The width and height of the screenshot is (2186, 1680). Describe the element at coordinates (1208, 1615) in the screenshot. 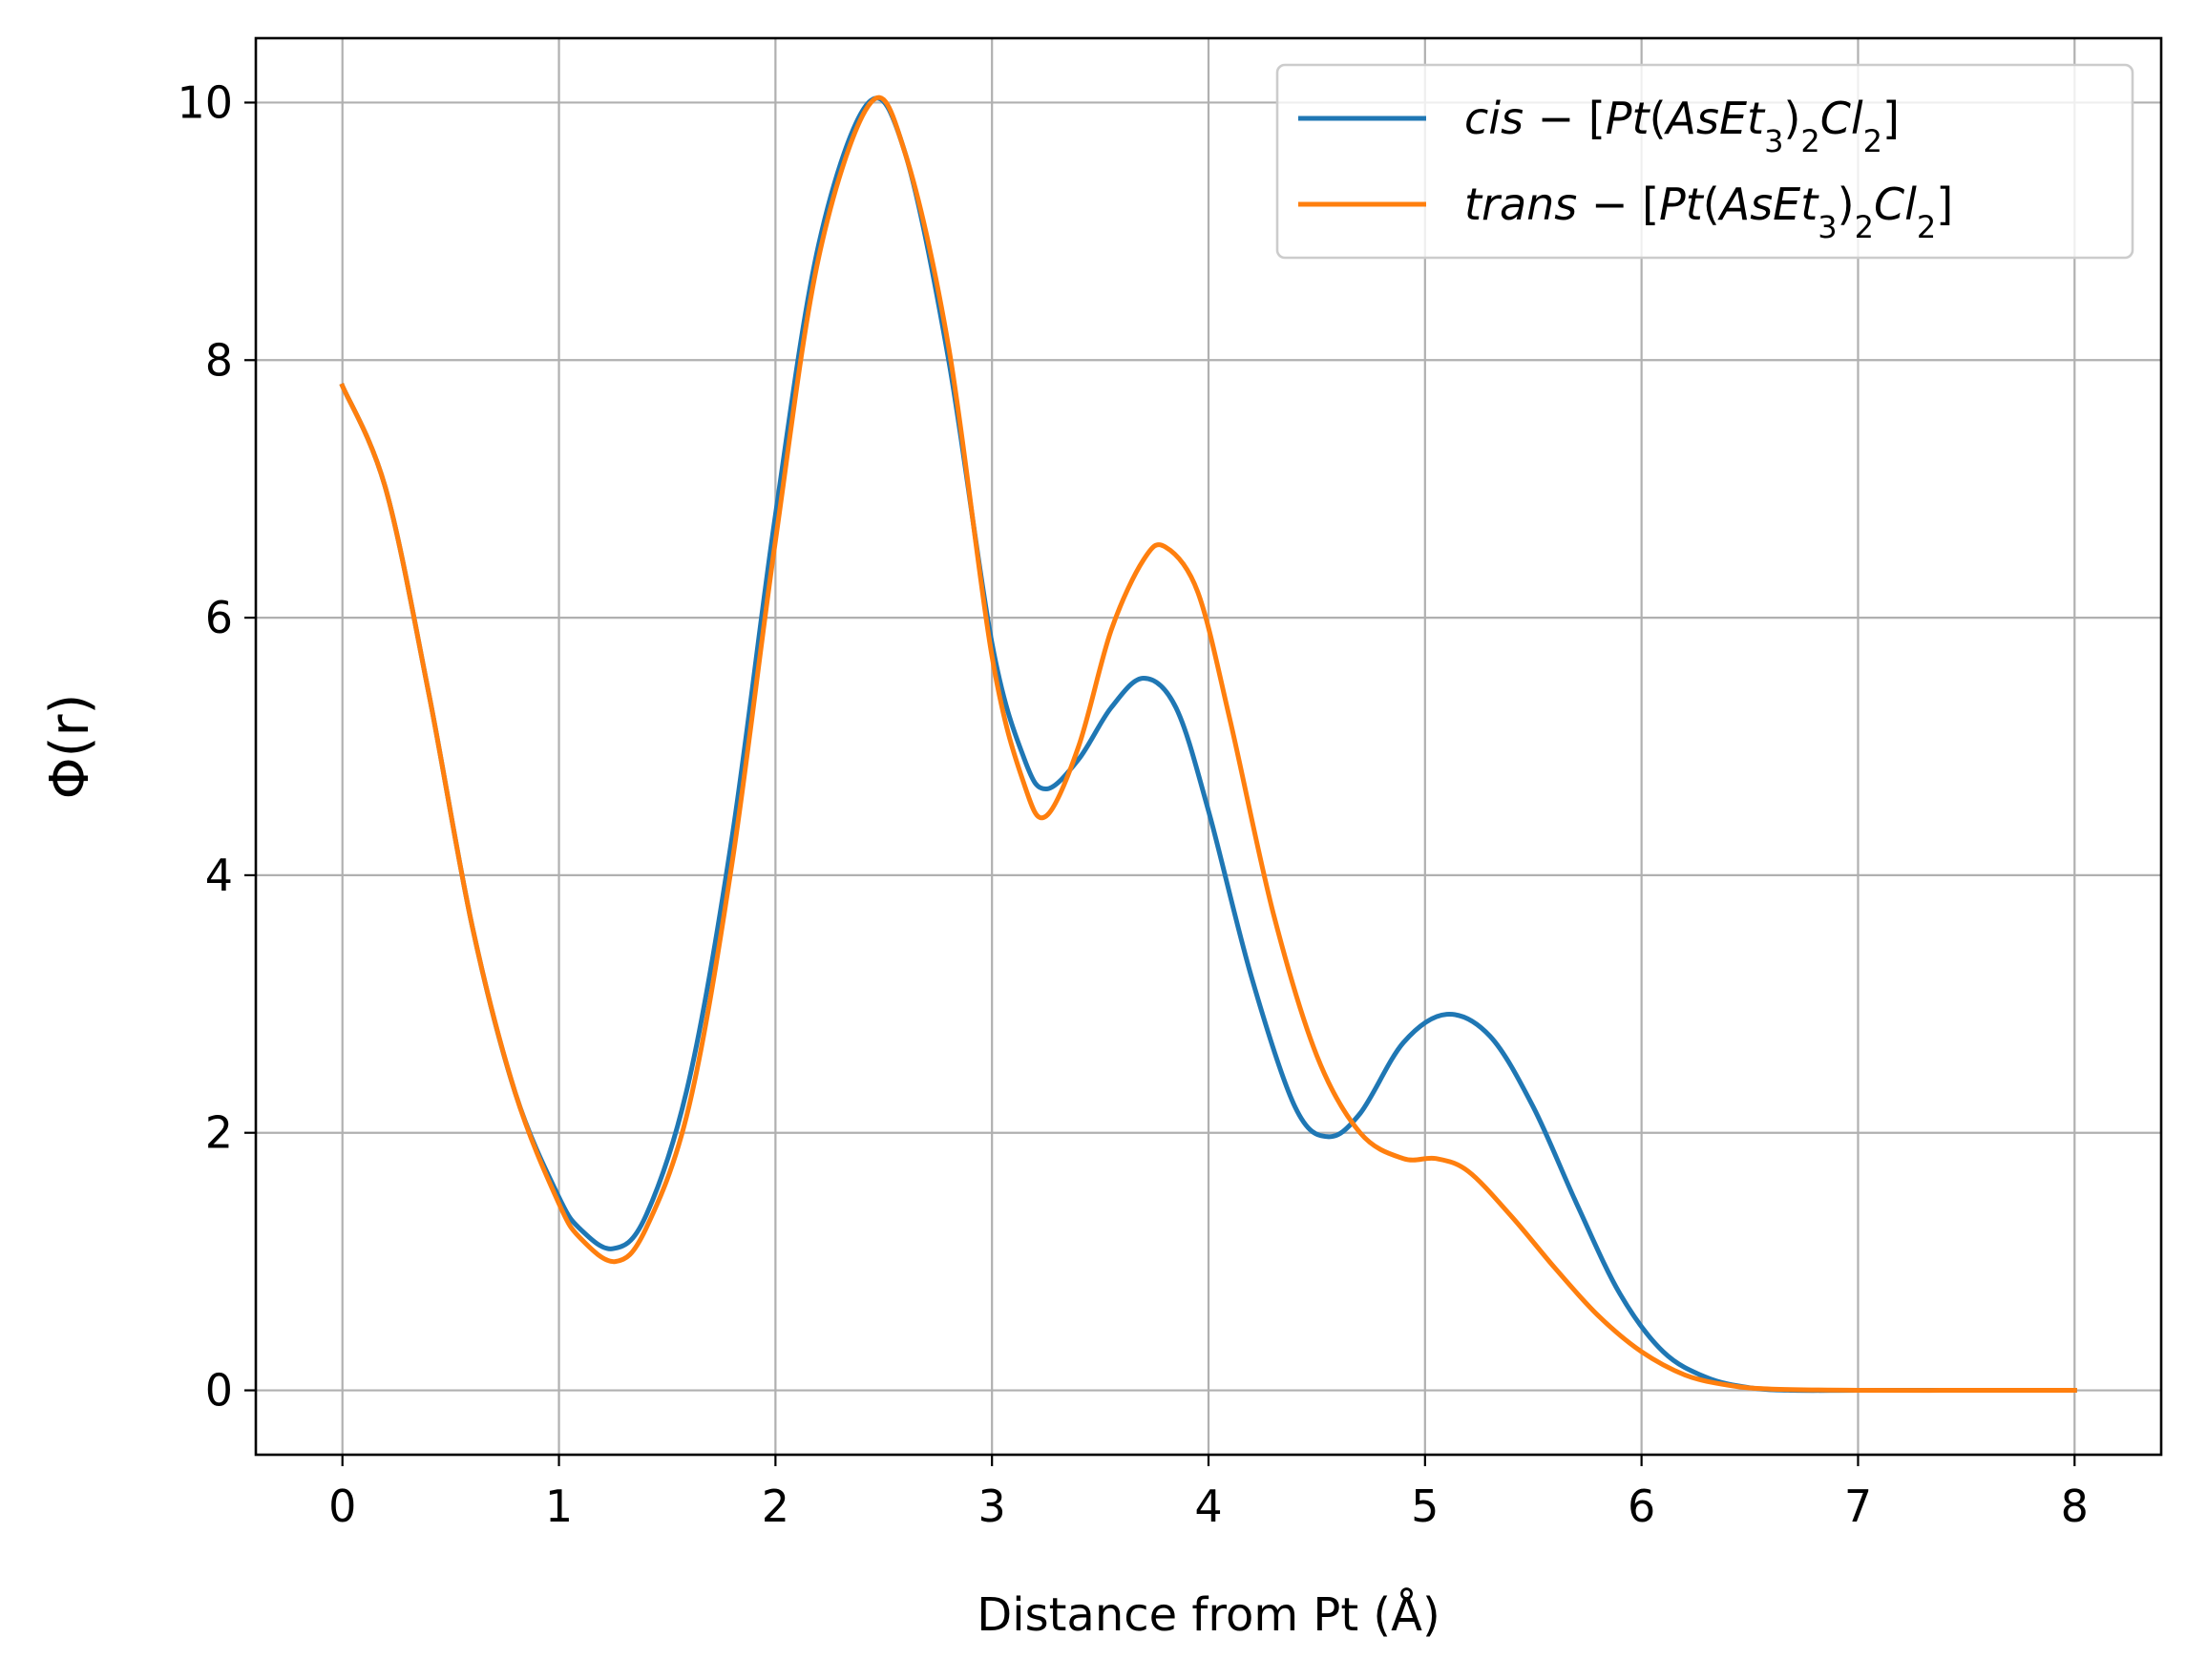

I see `x-axis-label: Distance from Pt (Å)` at that location.